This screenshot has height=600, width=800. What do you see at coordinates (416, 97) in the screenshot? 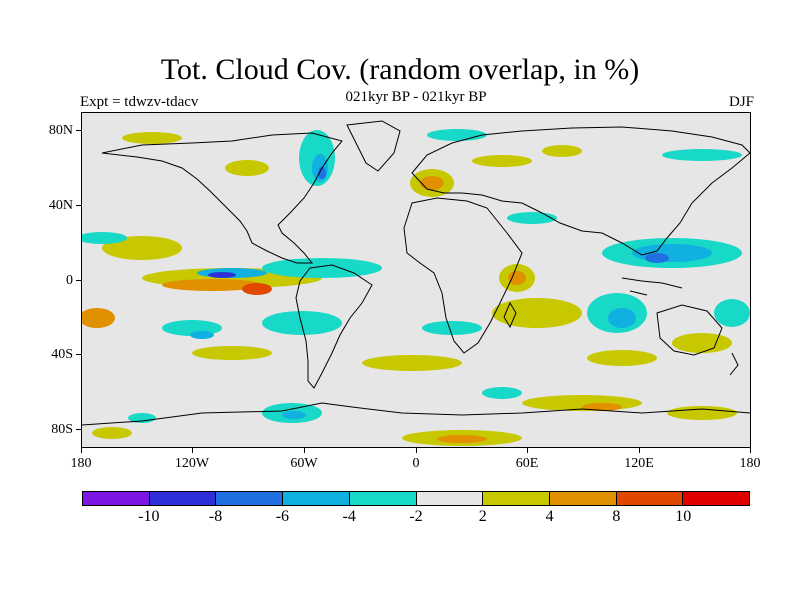
I see `plot-subtitle: 021kyr BP - 021kyr BP` at bounding box center [416, 97].